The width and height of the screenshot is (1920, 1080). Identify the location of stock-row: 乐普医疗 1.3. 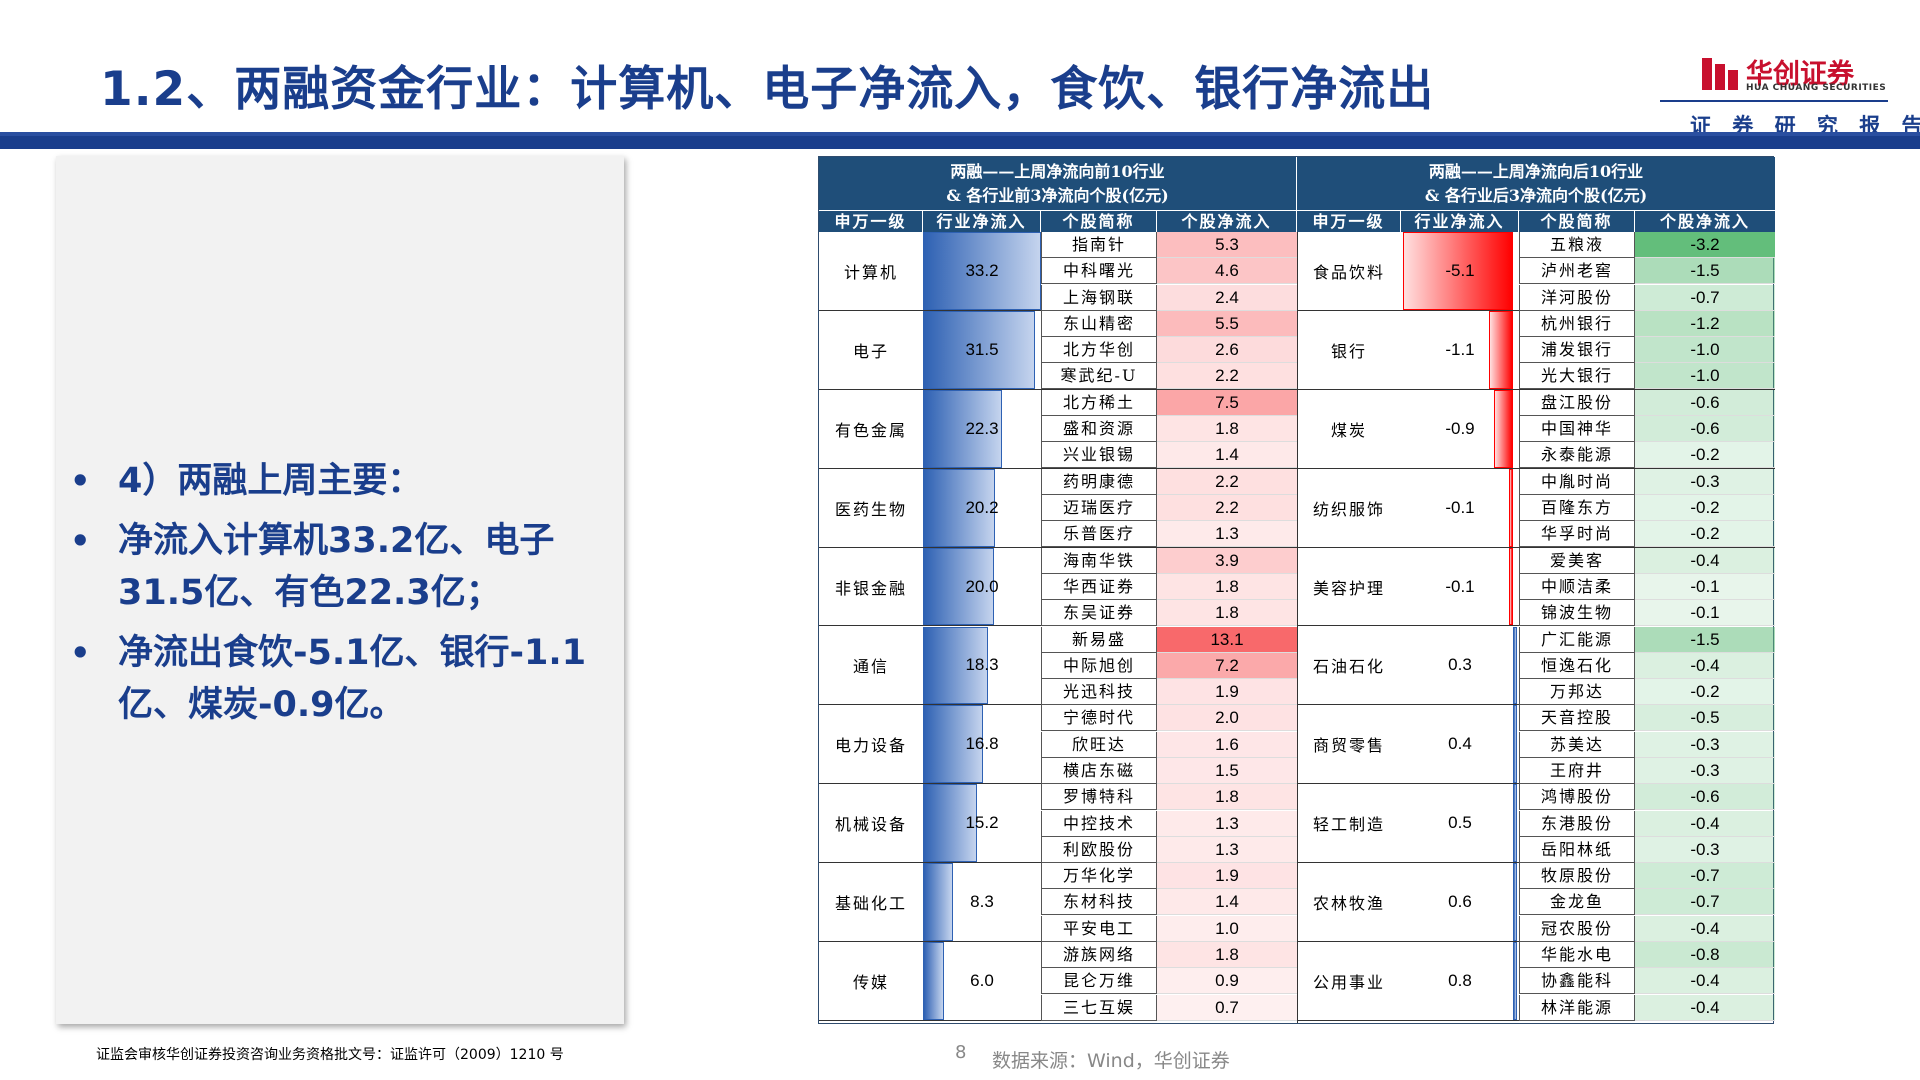
(1169, 534).